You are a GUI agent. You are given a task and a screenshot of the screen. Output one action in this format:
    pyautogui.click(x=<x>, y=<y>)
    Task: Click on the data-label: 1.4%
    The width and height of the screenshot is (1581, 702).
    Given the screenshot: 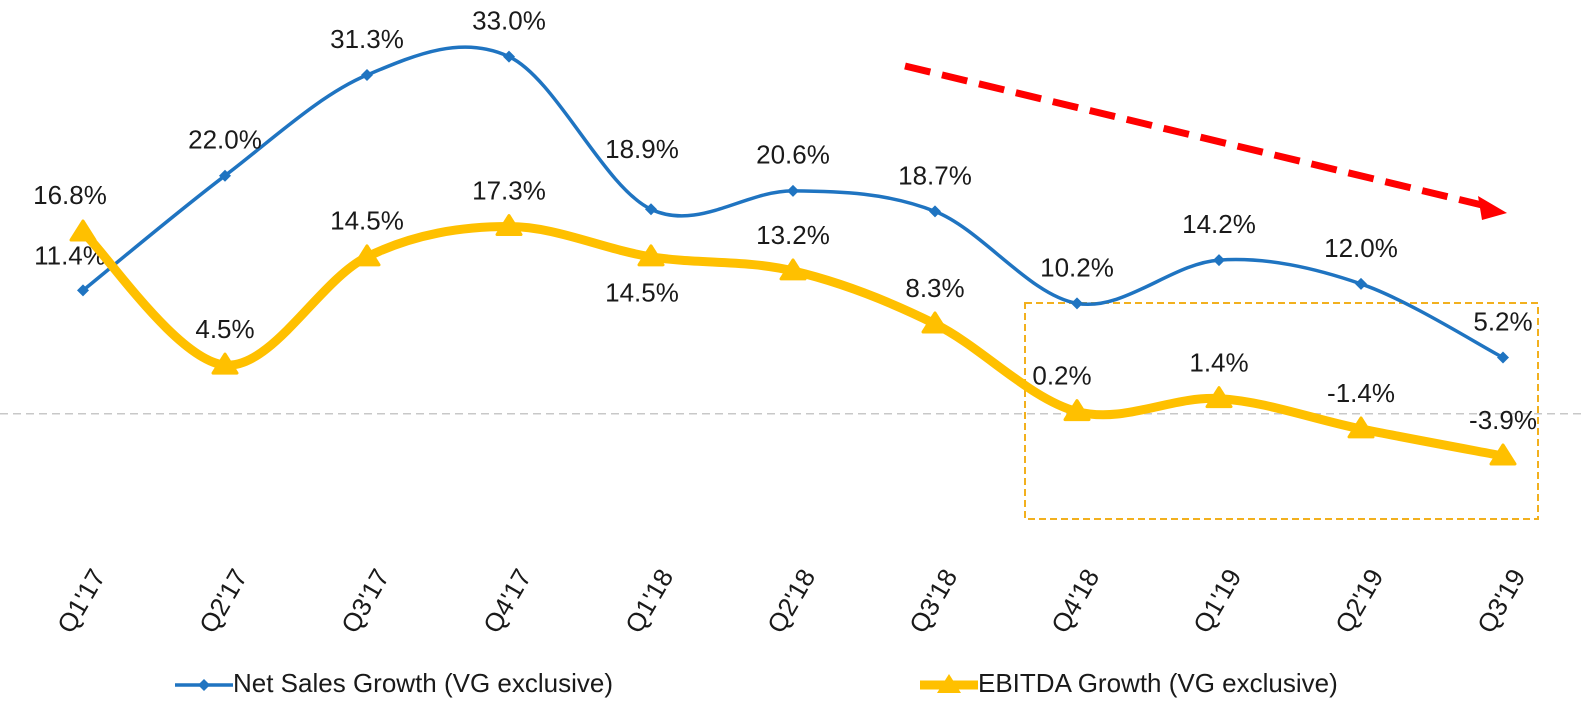 What is the action you would take?
    pyautogui.click(x=1218, y=363)
    